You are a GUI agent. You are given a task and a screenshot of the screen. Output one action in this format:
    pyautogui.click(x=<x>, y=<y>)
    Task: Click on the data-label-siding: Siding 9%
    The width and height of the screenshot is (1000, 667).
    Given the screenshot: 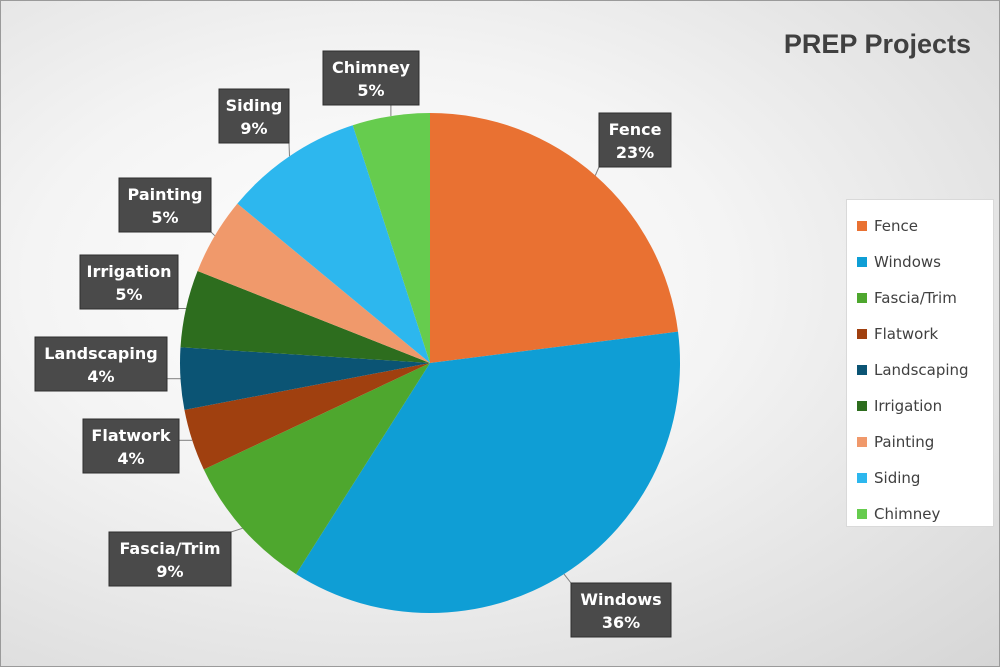 What is the action you would take?
    pyautogui.click(x=254, y=116)
    